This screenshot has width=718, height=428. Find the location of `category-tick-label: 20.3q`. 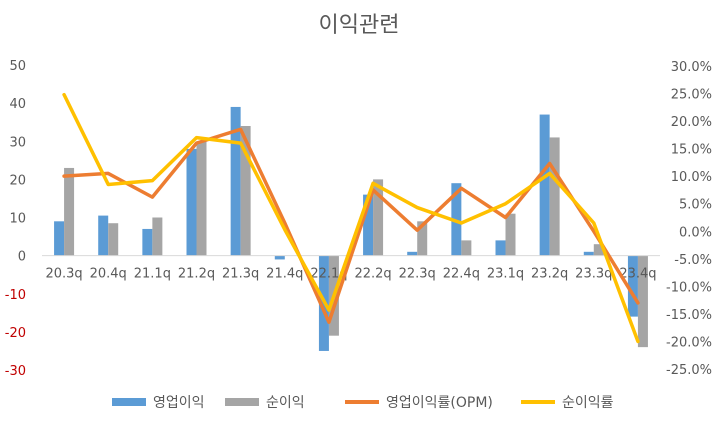

category-tick-label: 20.3q is located at coordinates (63, 274).